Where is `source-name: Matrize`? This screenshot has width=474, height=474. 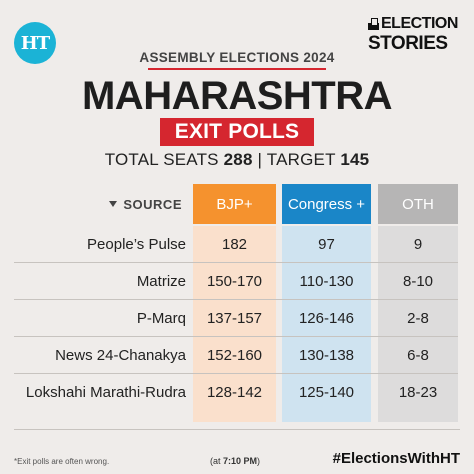 source-name: Matrize is located at coordinates (161, 281).